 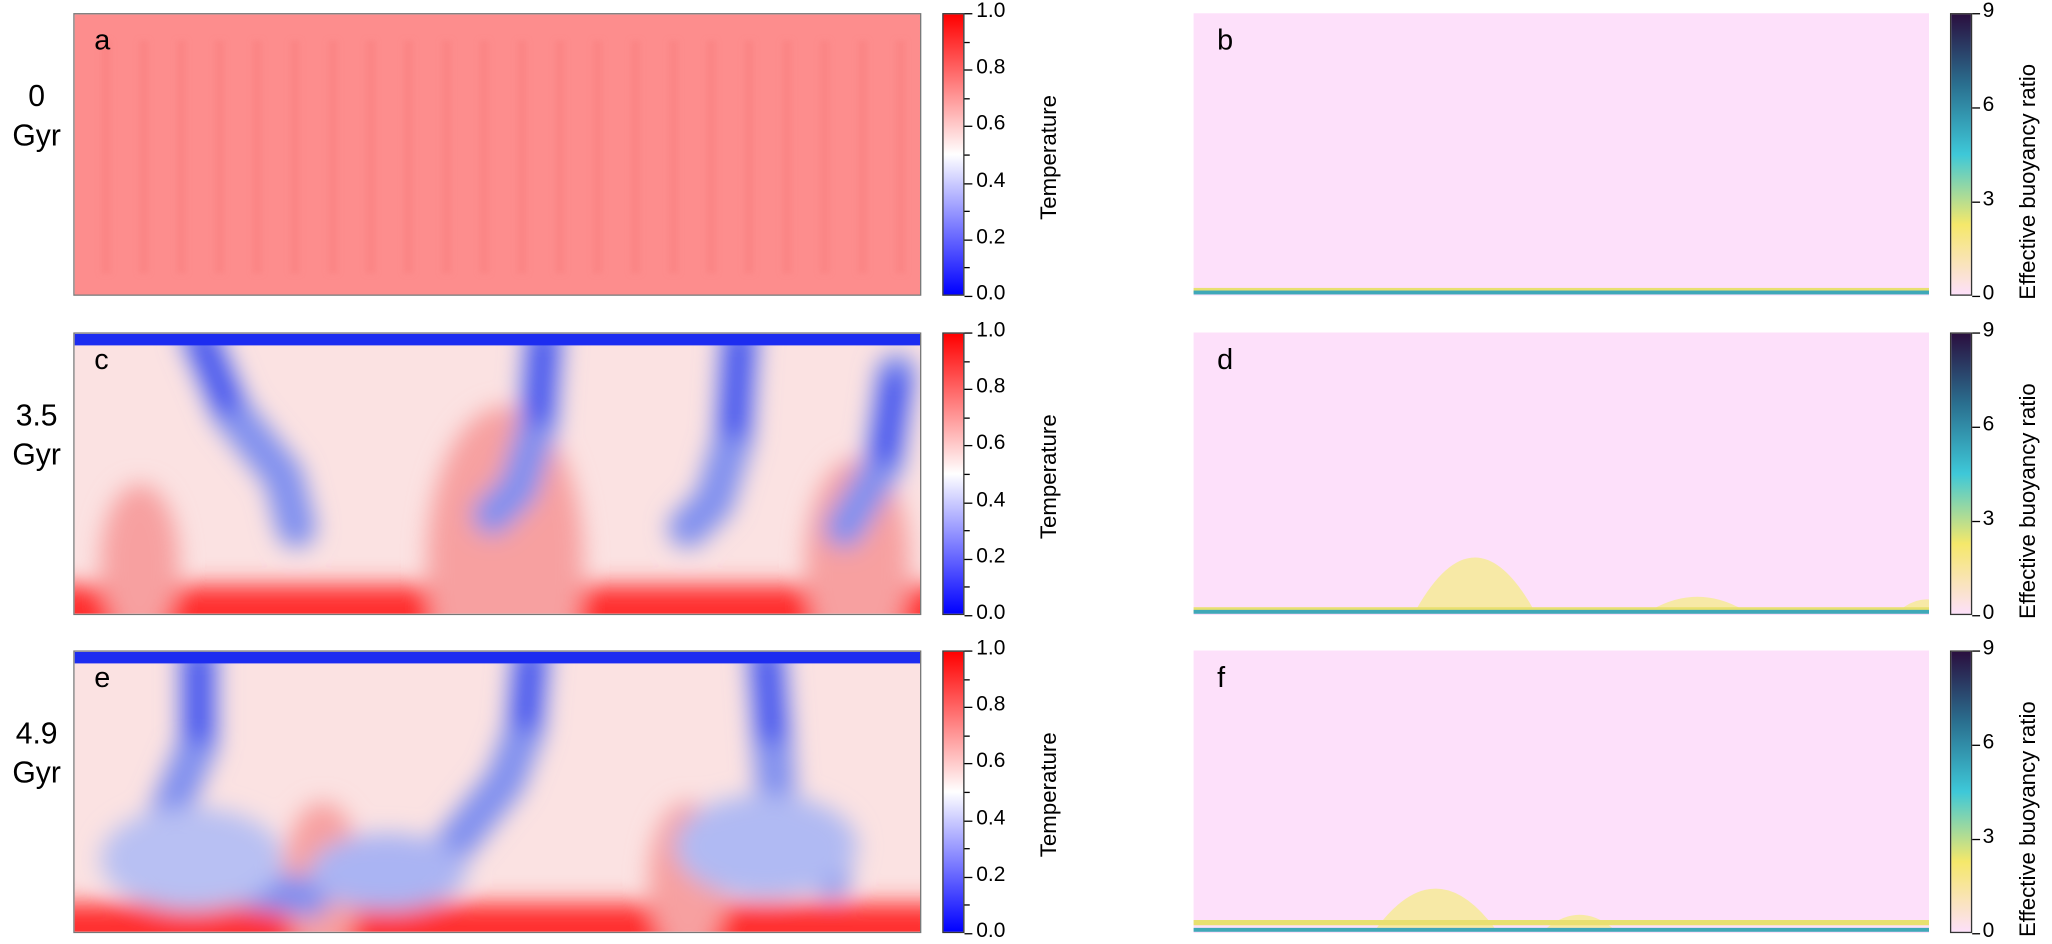 I want to click on panel-letter: e, so click(x=102, y=677).